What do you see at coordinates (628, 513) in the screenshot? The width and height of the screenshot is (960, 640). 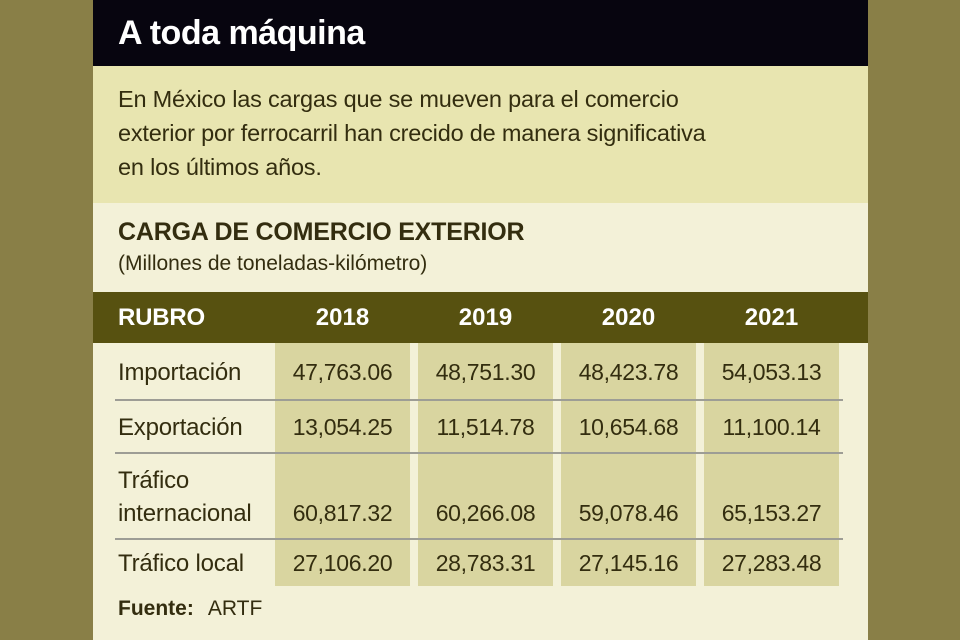 I see `table-cell: 59,078.46` at bounding box center [628, 513].